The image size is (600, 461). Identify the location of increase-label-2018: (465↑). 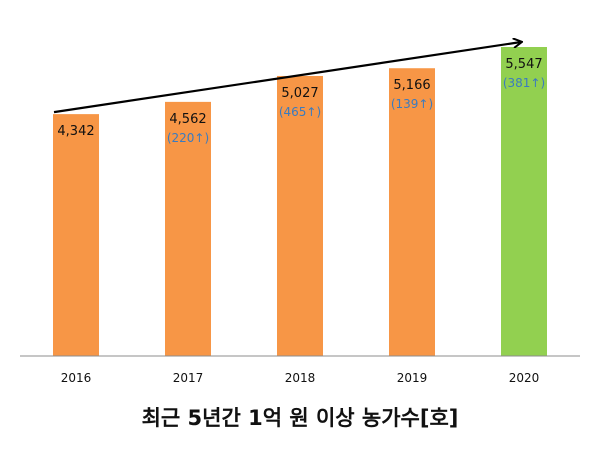
(300, 112).